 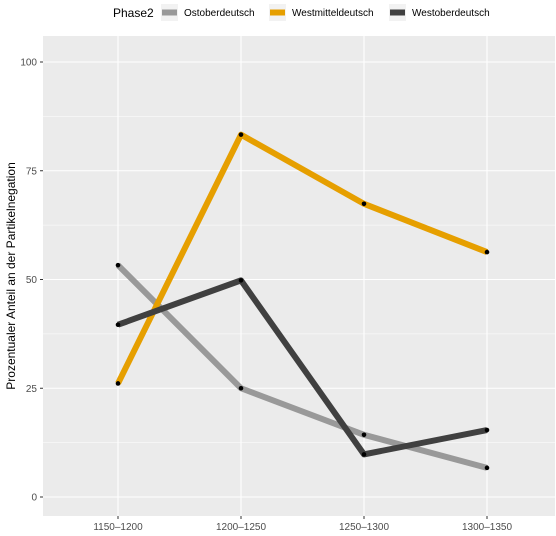 I want to click on y-tick-label: 75, so click(x=32, y=171).